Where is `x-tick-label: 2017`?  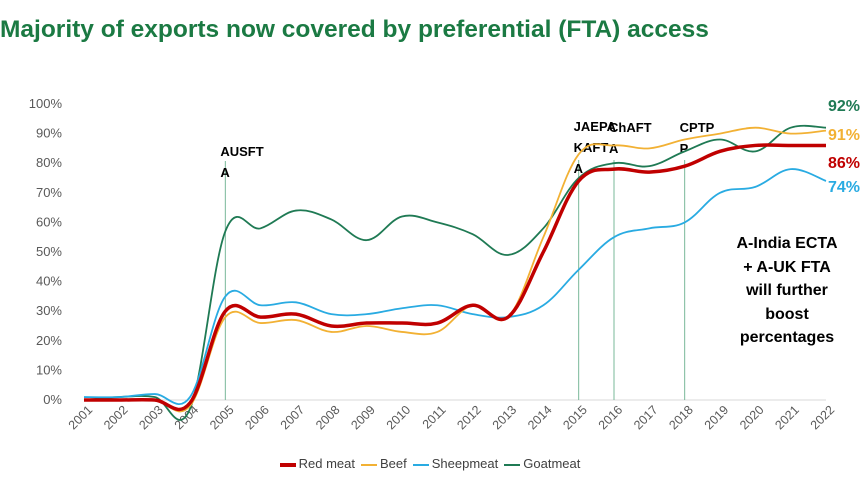 x-tick-label: 2017 is located at coordinates (646, 418).